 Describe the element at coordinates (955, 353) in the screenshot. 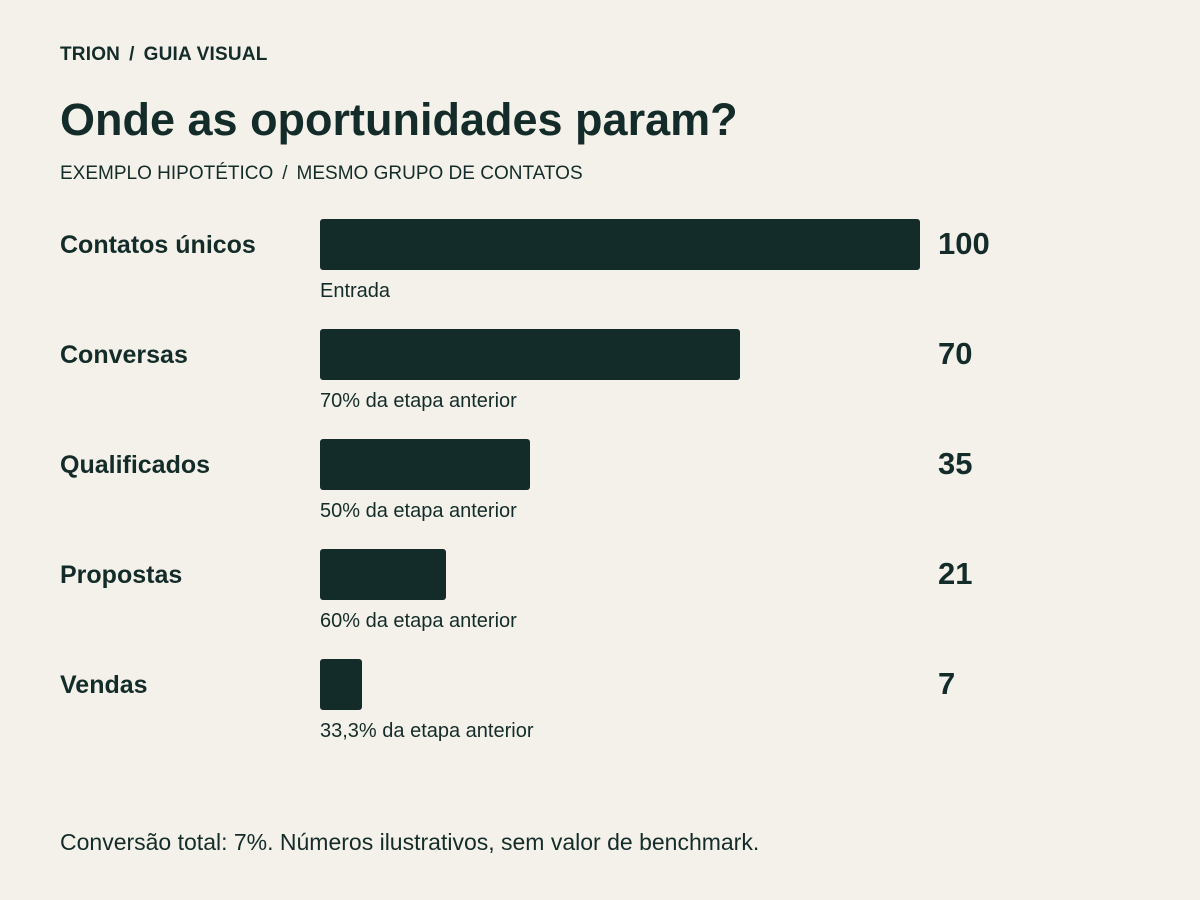

I see `stage-value: 70` at that location.